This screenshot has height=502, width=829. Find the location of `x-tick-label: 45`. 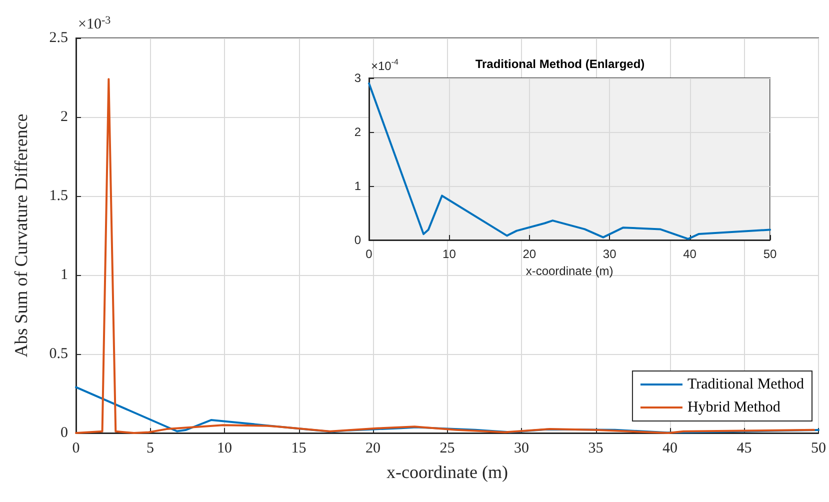

x-tick-label: 45 is located at coordinates (744, 448).